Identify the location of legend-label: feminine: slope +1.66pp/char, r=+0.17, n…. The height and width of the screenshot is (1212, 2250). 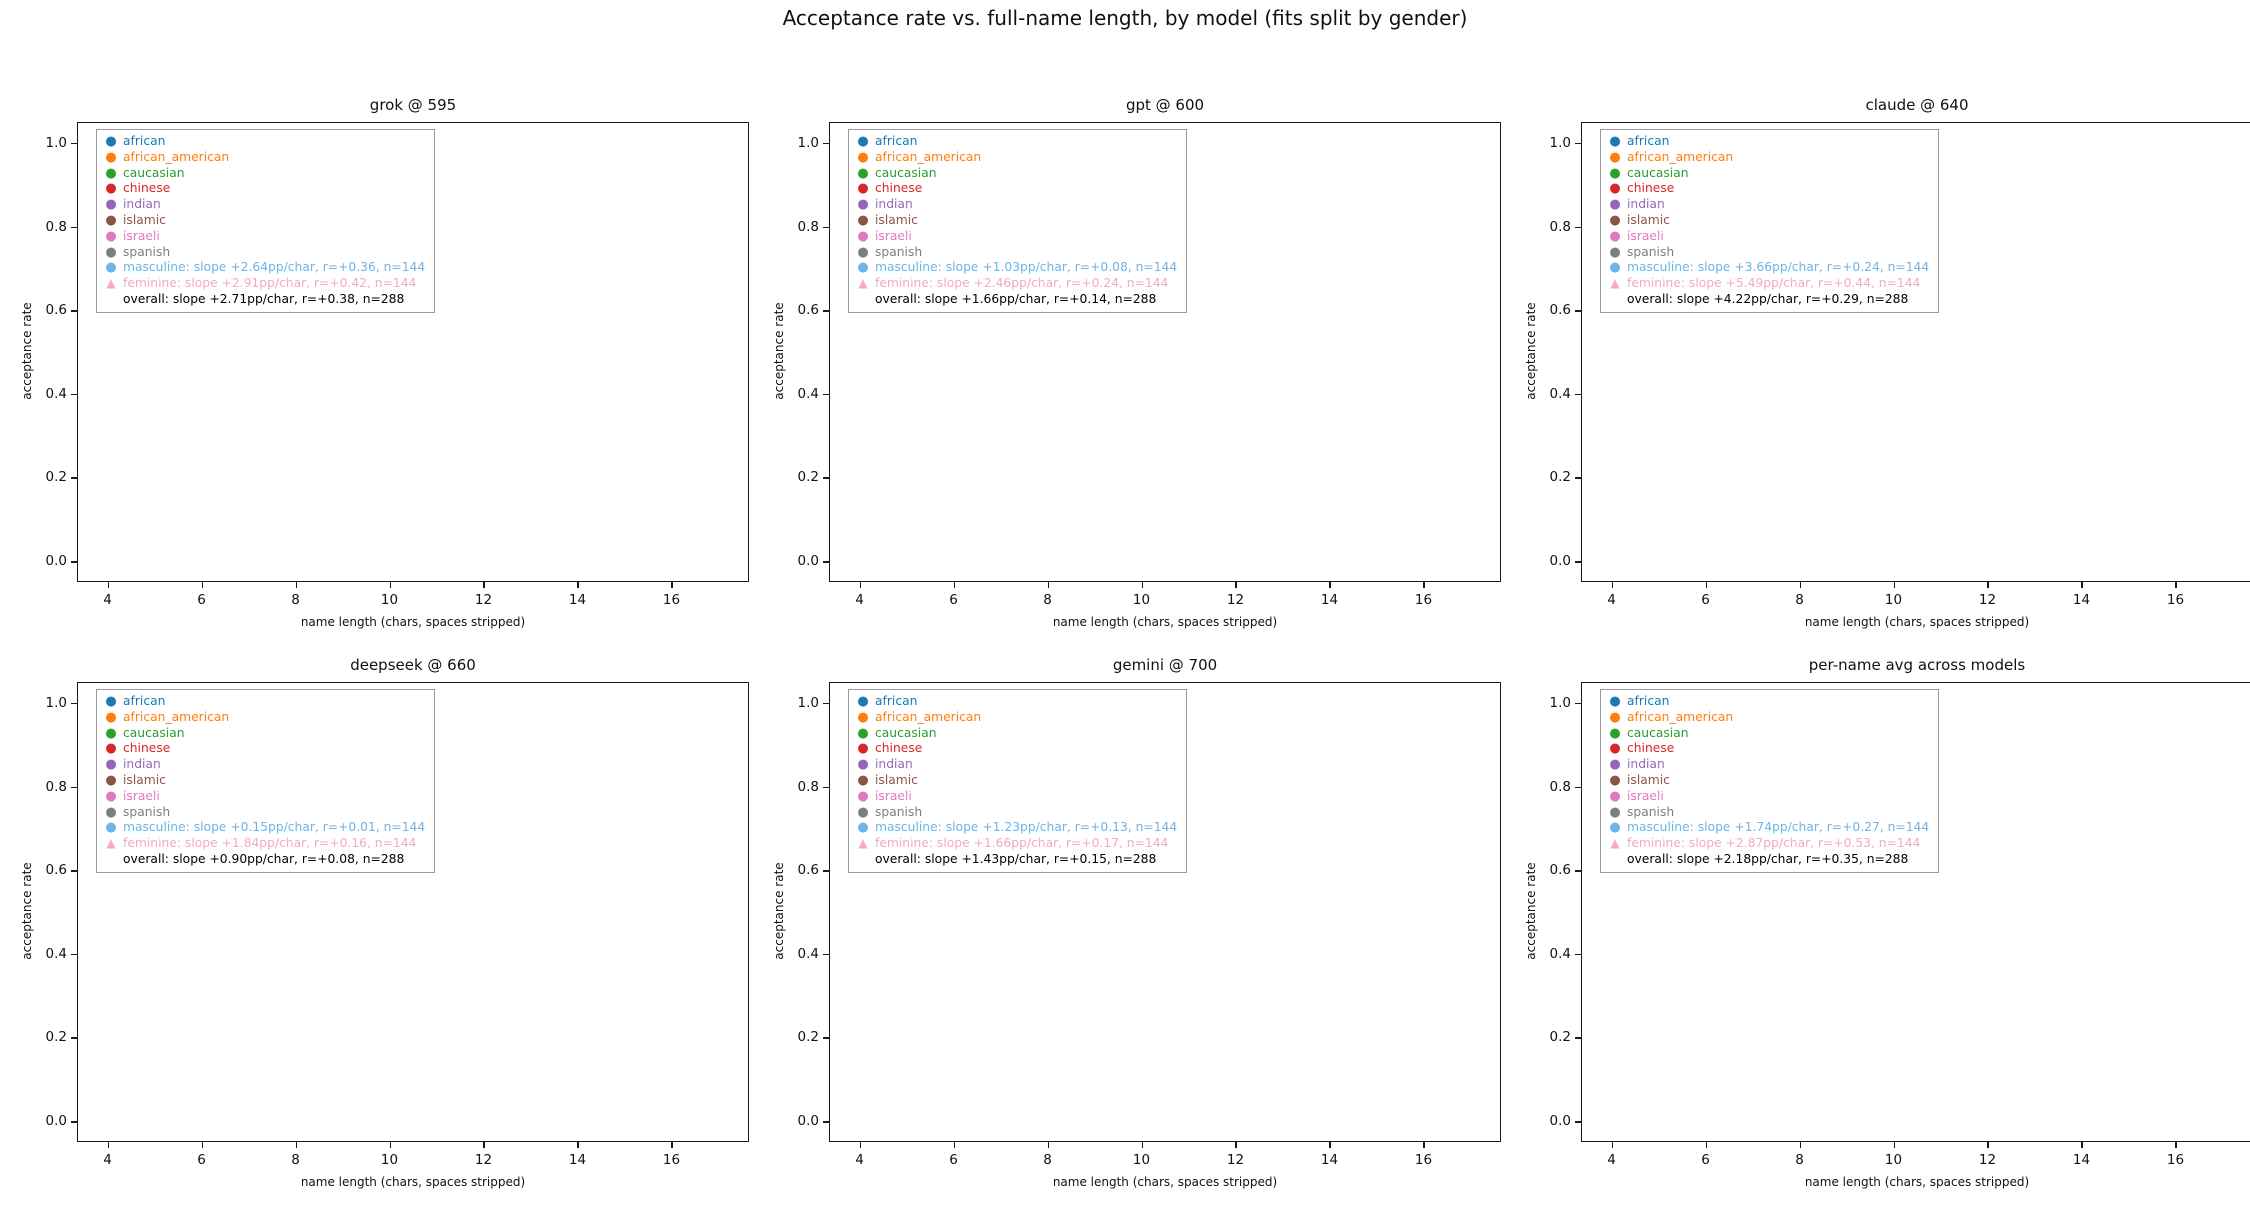
(1022, 843).